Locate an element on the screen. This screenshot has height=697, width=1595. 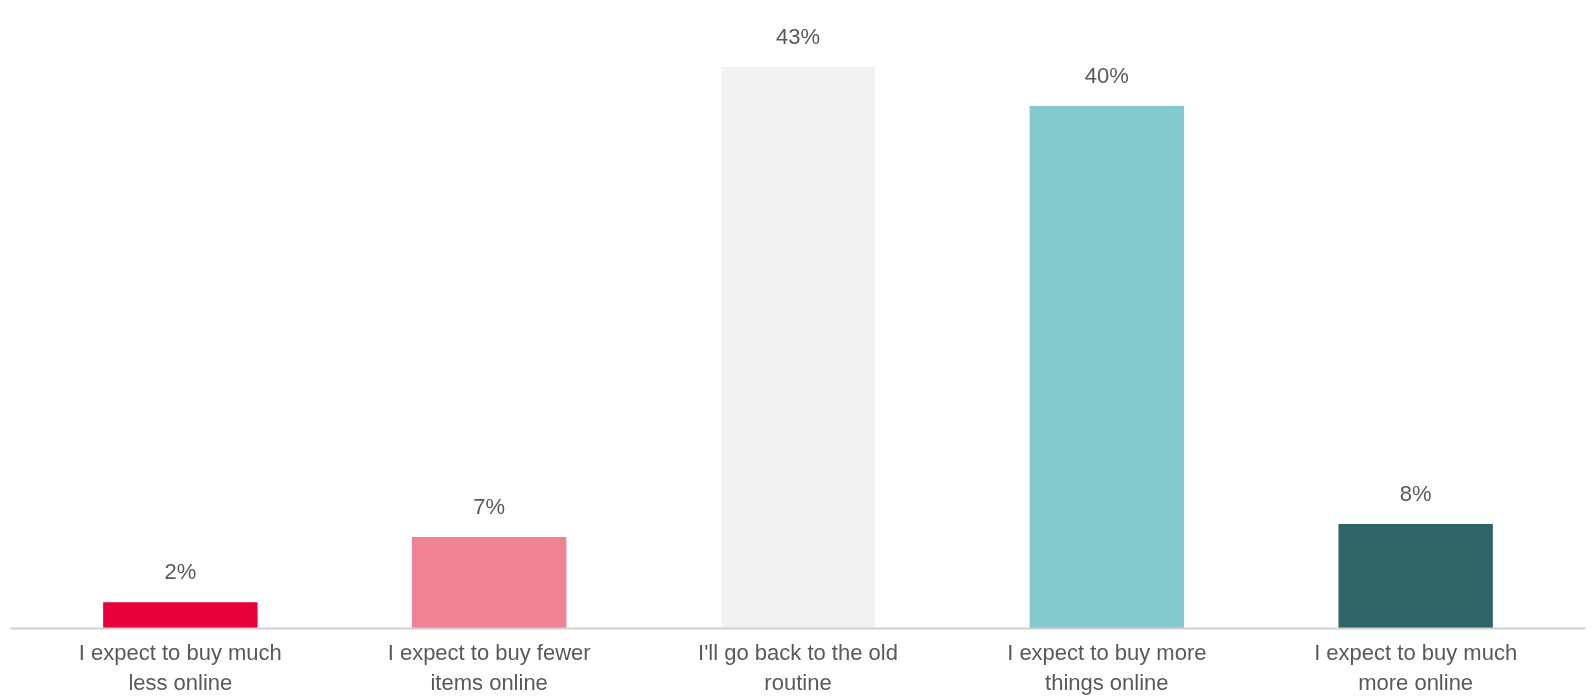
data-label: 40% is located at coordinates (1106, 75).